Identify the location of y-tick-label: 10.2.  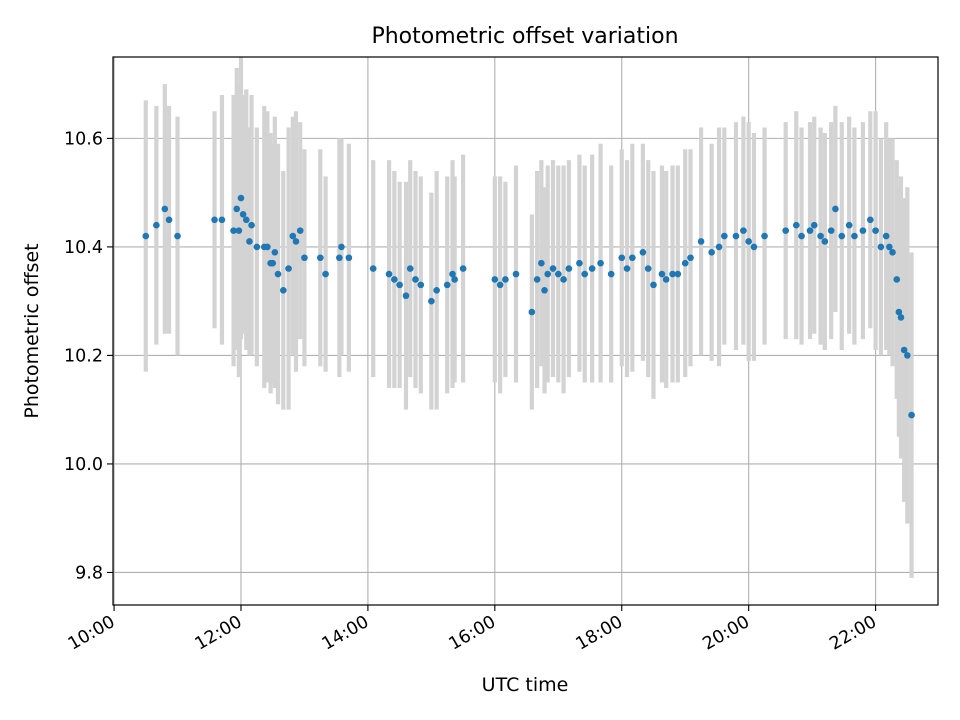
(83, 356).